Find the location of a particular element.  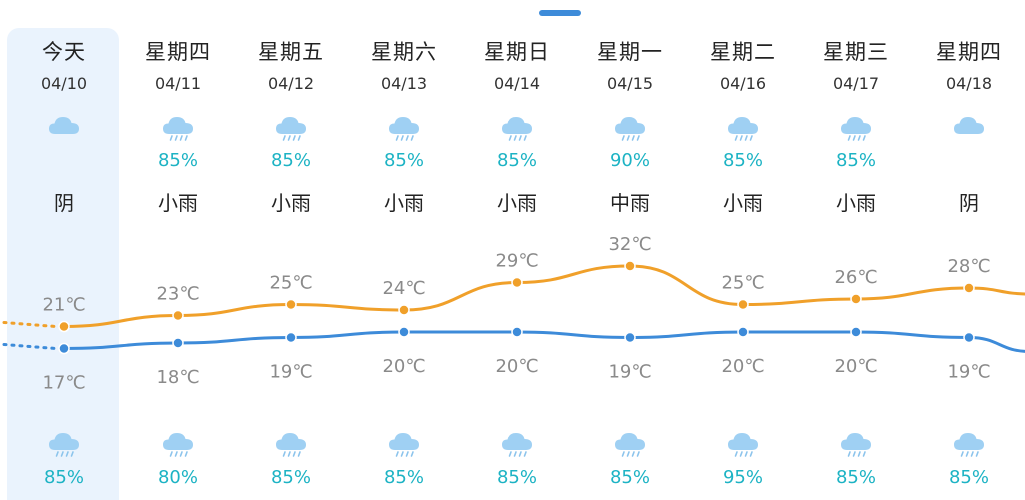

day-column: 星期三 04/17 85% 小雨 85% is located at coordinates (856, 250).